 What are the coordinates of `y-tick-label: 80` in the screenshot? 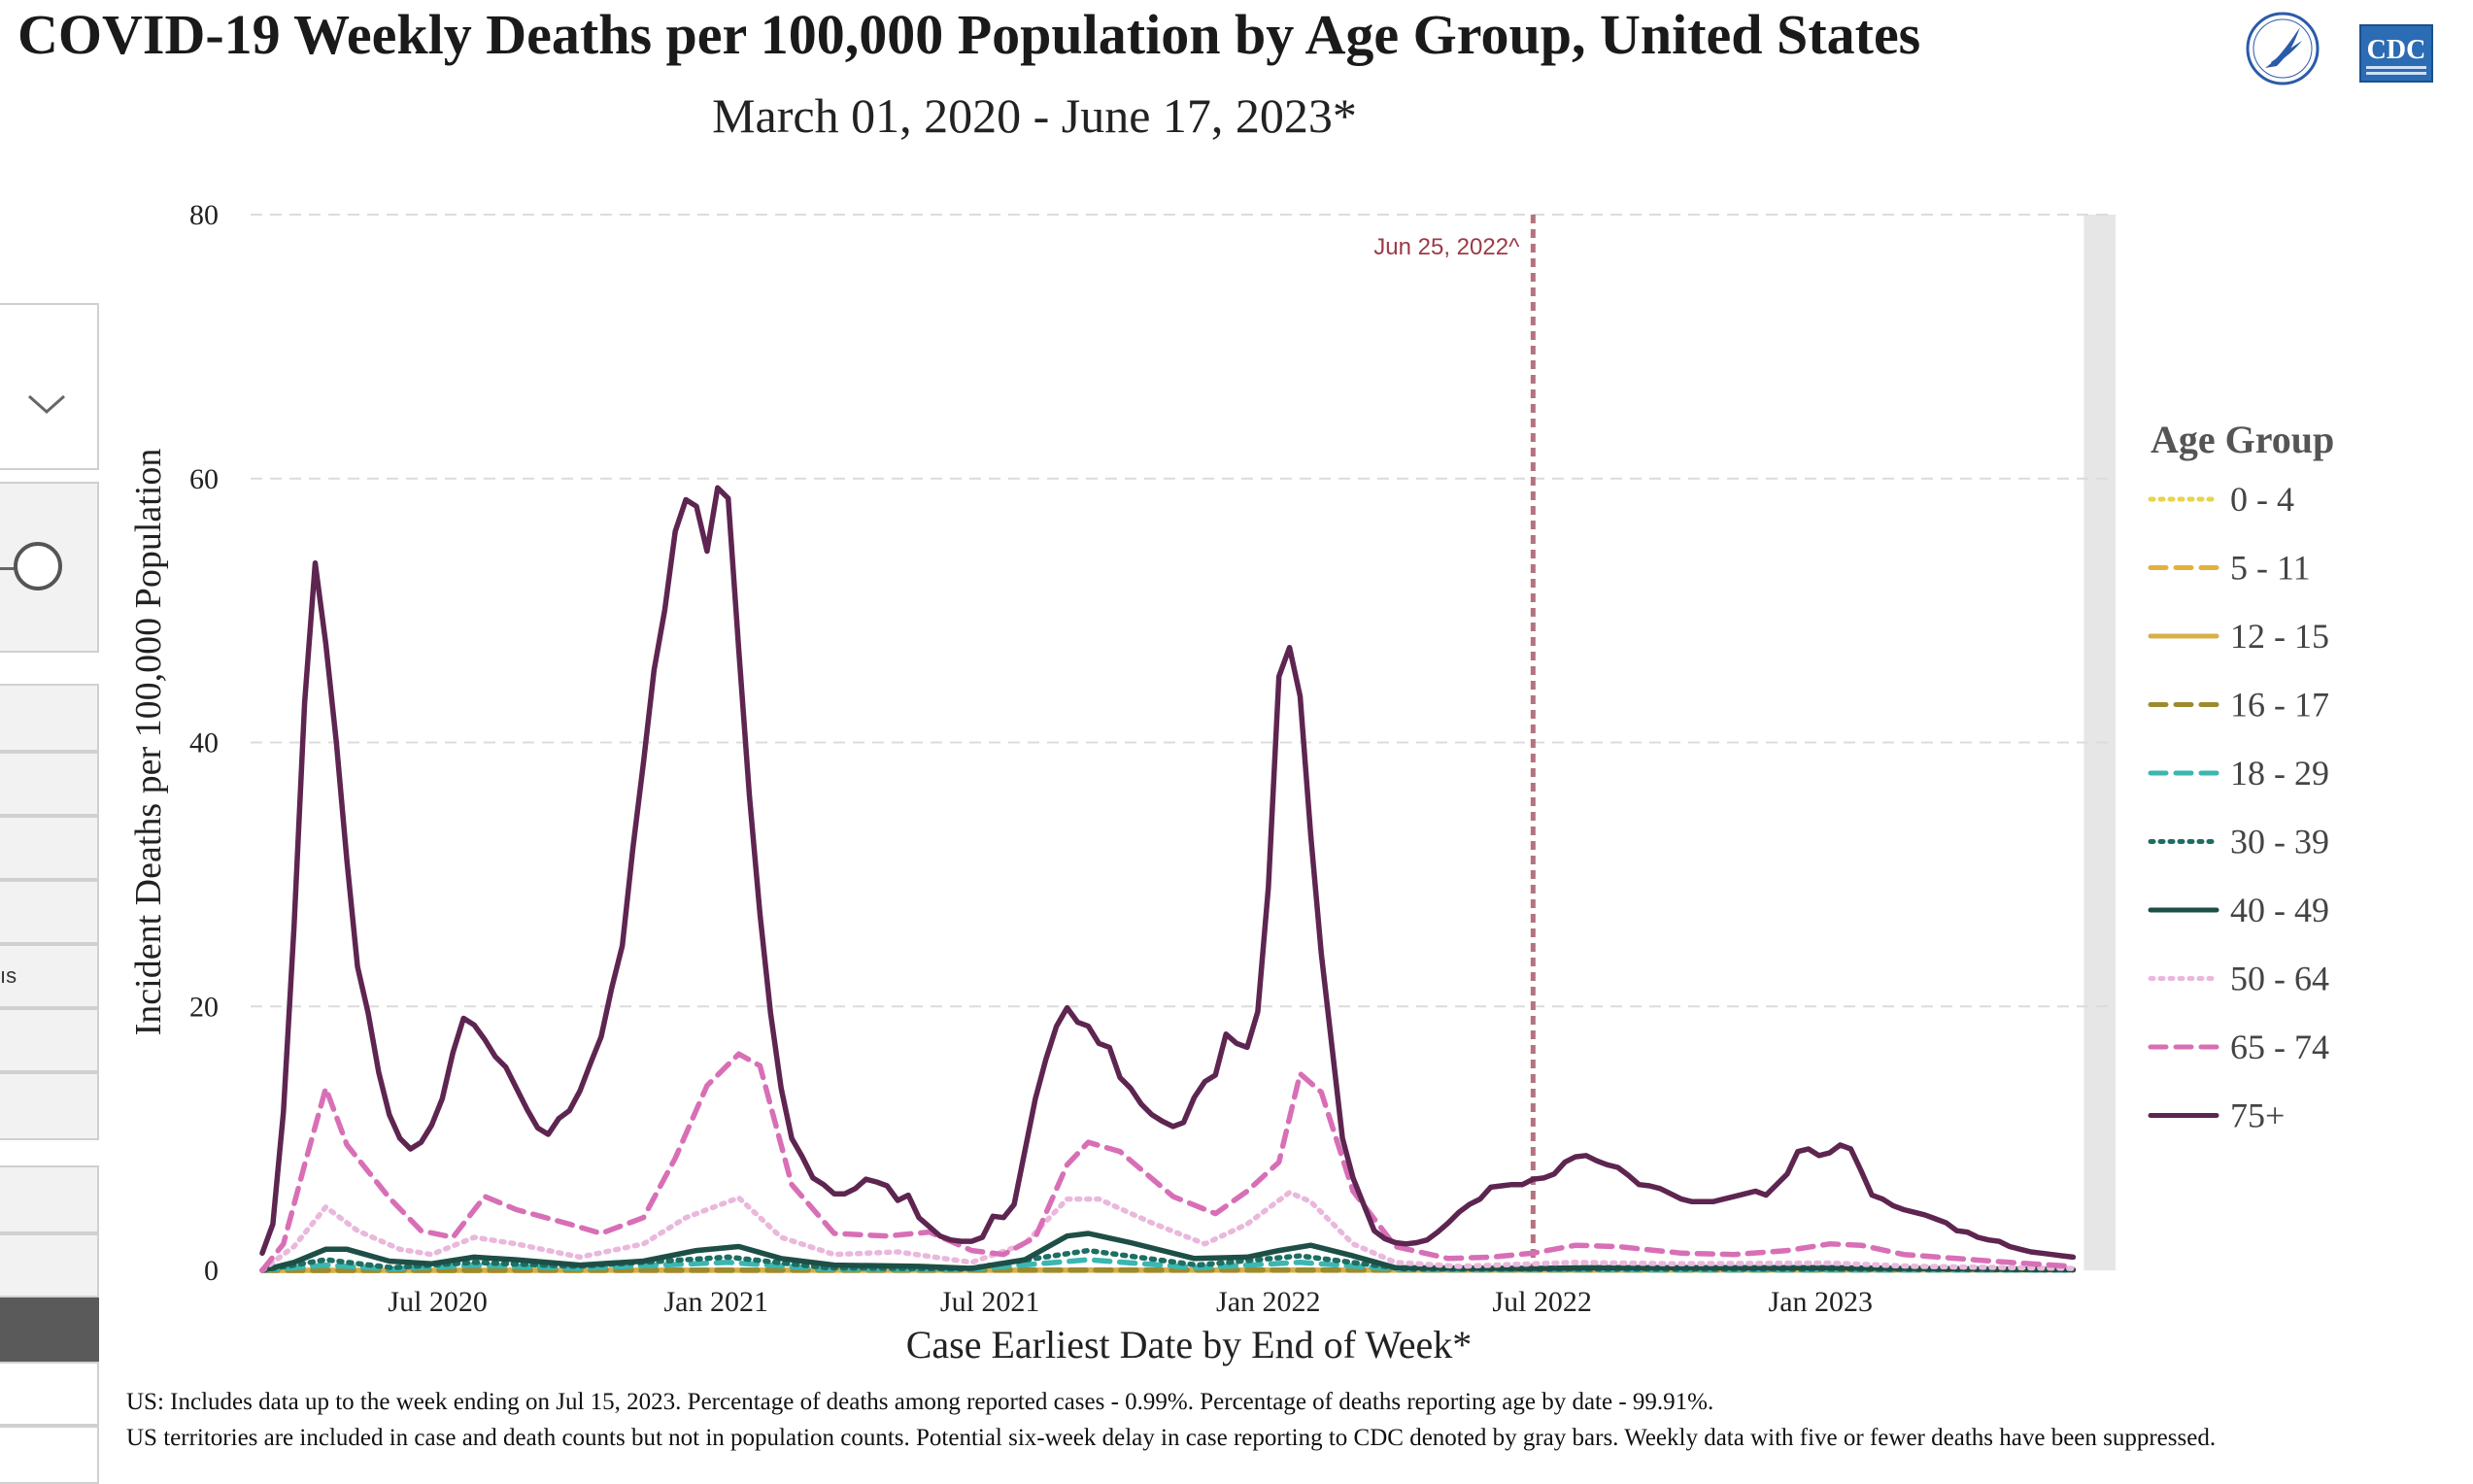 It's located at (204, 215).